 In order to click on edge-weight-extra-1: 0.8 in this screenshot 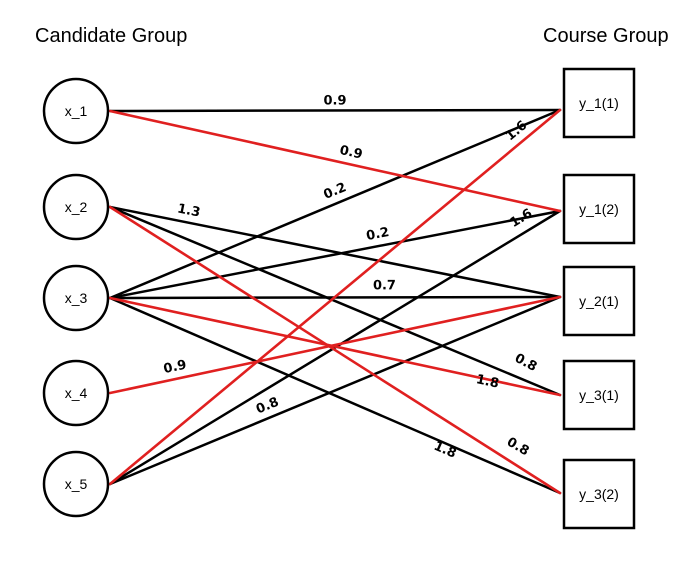, I will do `click(517, 447)`.